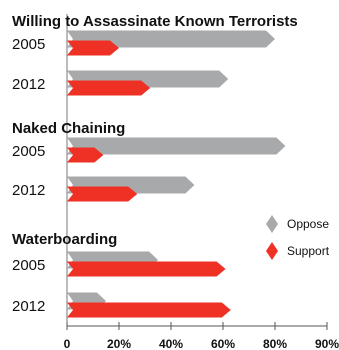 The width and height of the screenshot is (339, 350). I want to click on legend-swatch-oppose, so click(272, 224).